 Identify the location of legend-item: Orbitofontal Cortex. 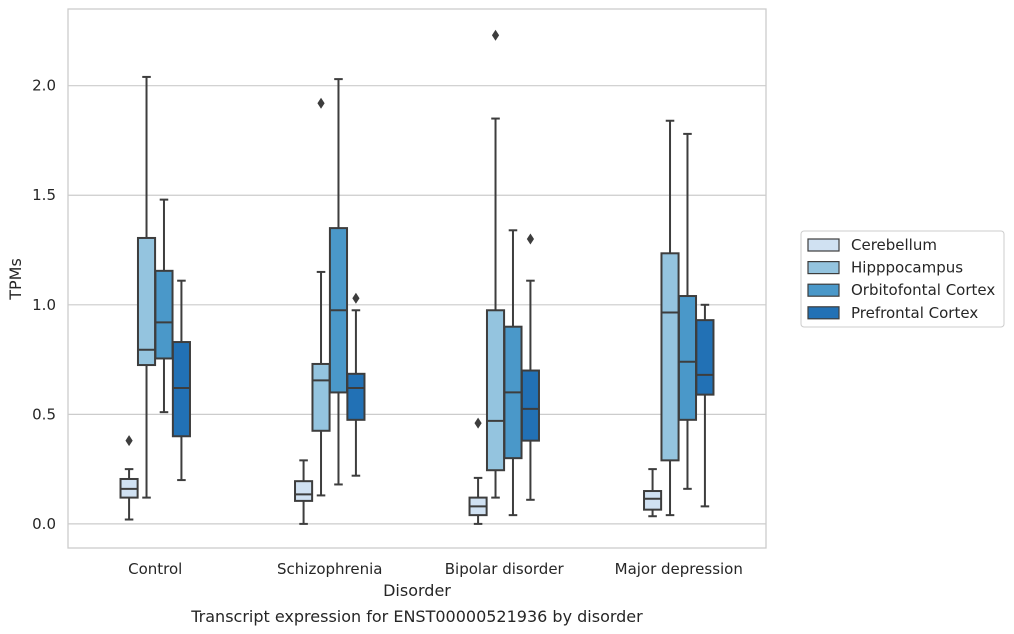
(901, 290).